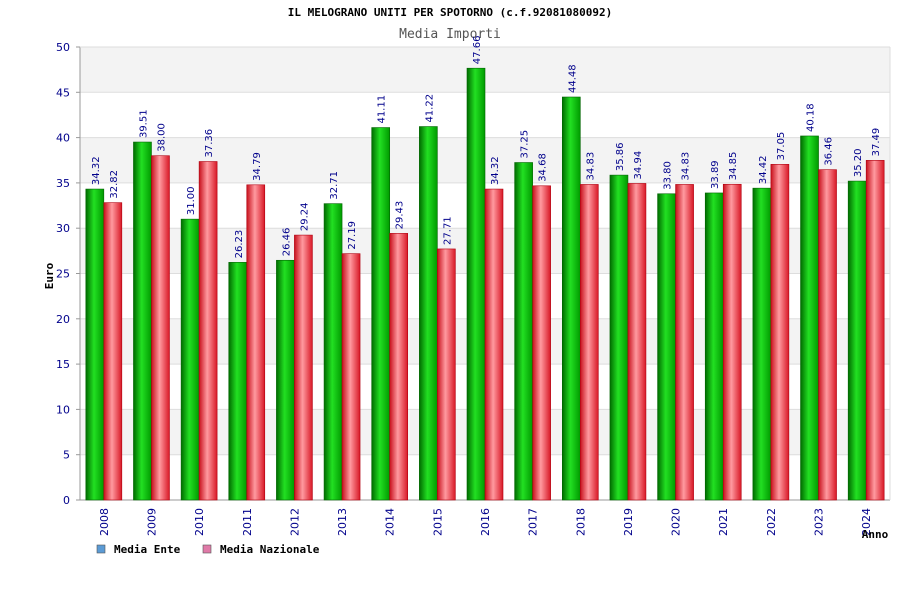 This screenshot has height=600, width=900. Describe the element at coordinates (733, 166) in the screenshot. I see `value-label: 34.85` at that location.